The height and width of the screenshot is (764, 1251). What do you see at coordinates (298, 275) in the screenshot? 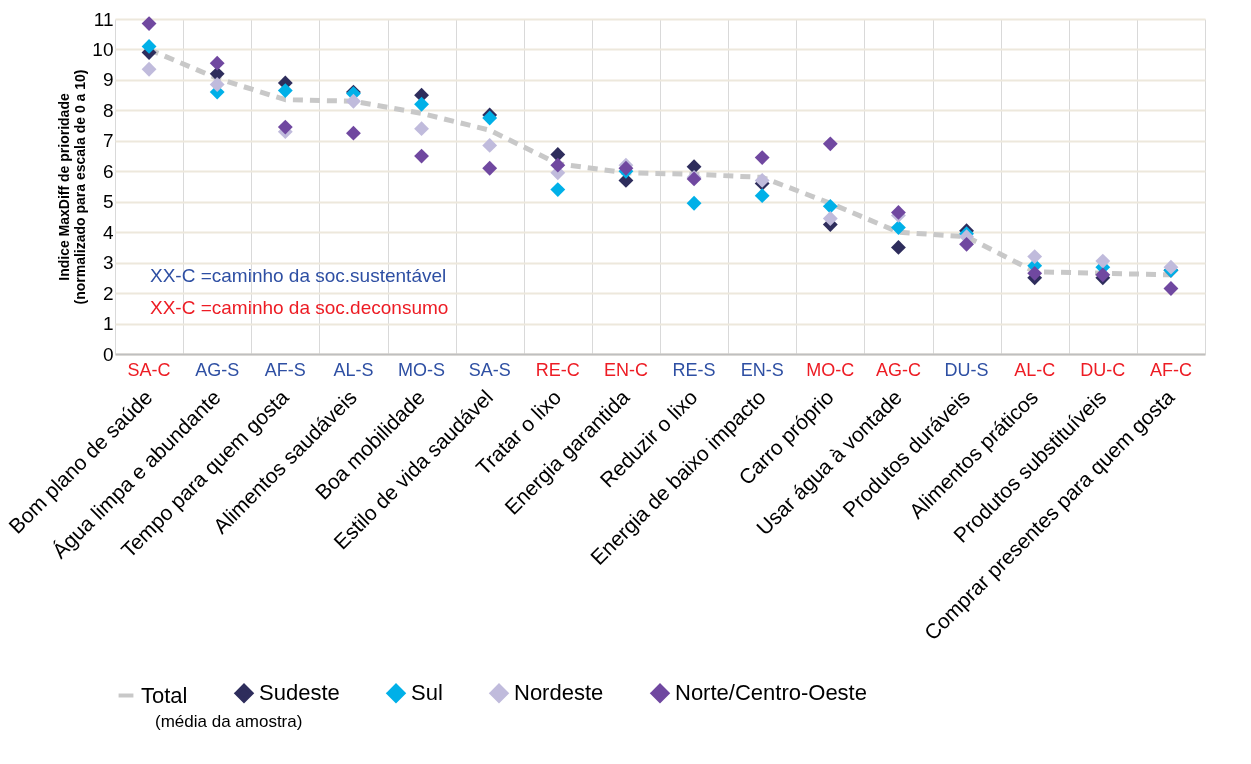
I see `annotation: XX-C =caminho da soc.sustentável` at bounding box center [298, 275].